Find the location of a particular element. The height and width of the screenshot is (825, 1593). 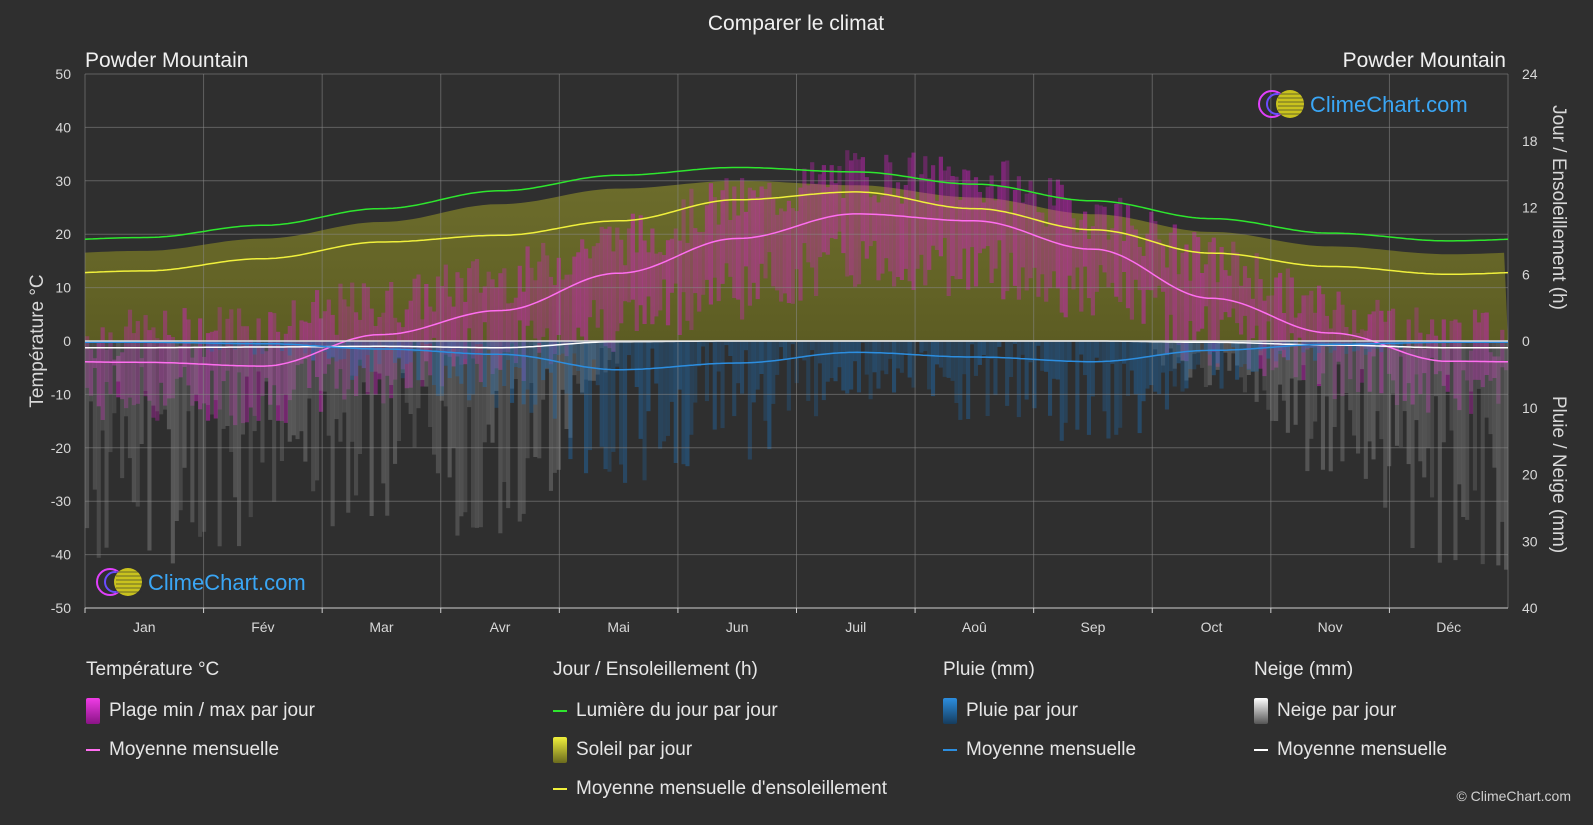

legend-snow-title: Neige (mm) is located at coordinates (1304, 669).